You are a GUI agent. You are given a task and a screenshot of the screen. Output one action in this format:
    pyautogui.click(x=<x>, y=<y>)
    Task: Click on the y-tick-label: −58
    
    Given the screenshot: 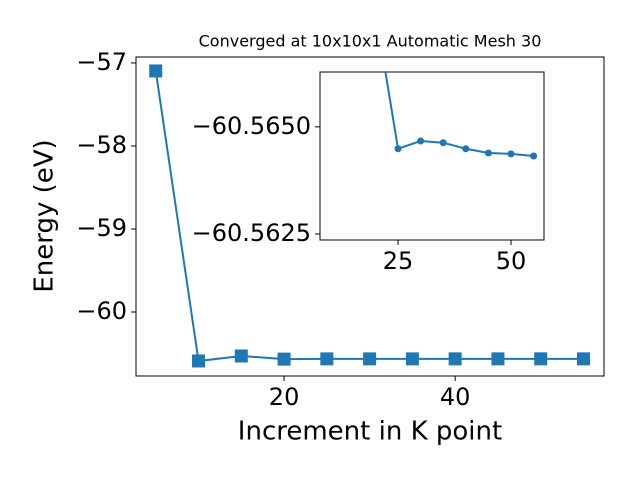 What is the action you would take?
    pyautogui.click(x=101, y=145)
    